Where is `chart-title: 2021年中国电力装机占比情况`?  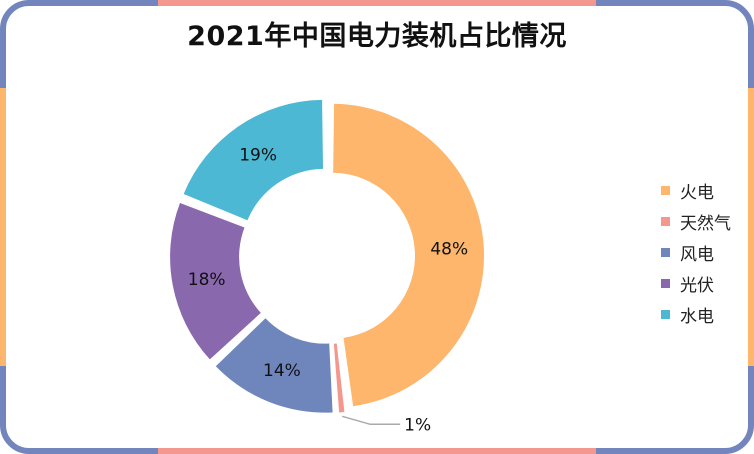 chart-title: 2021年中国电力装机占比情况 is located at coordinates (377, 36).